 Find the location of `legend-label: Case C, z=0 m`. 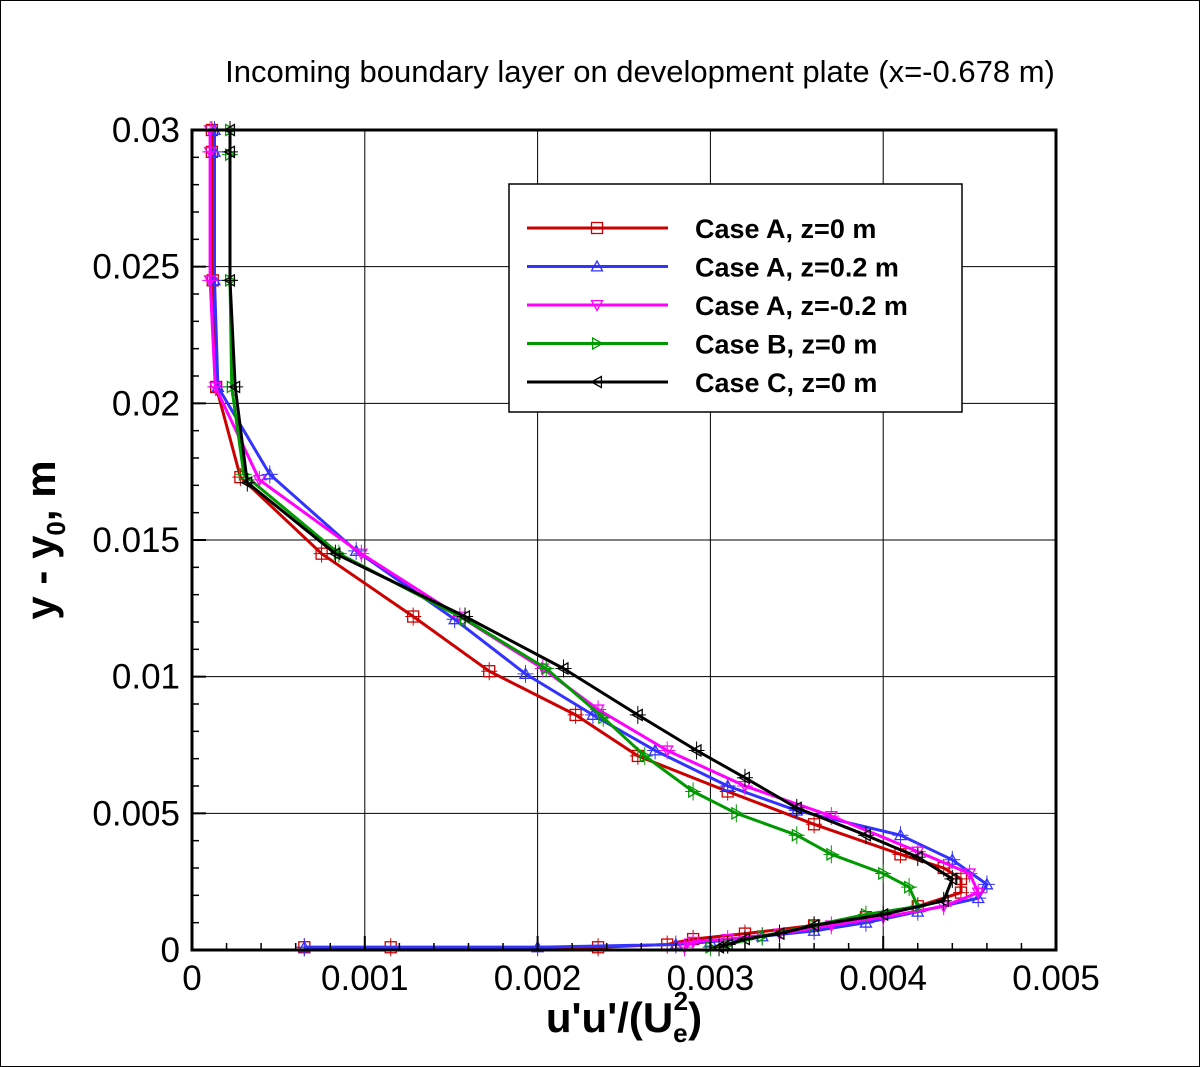

legend-label: Case C, z=0 m is located at coordinates (786, 383).